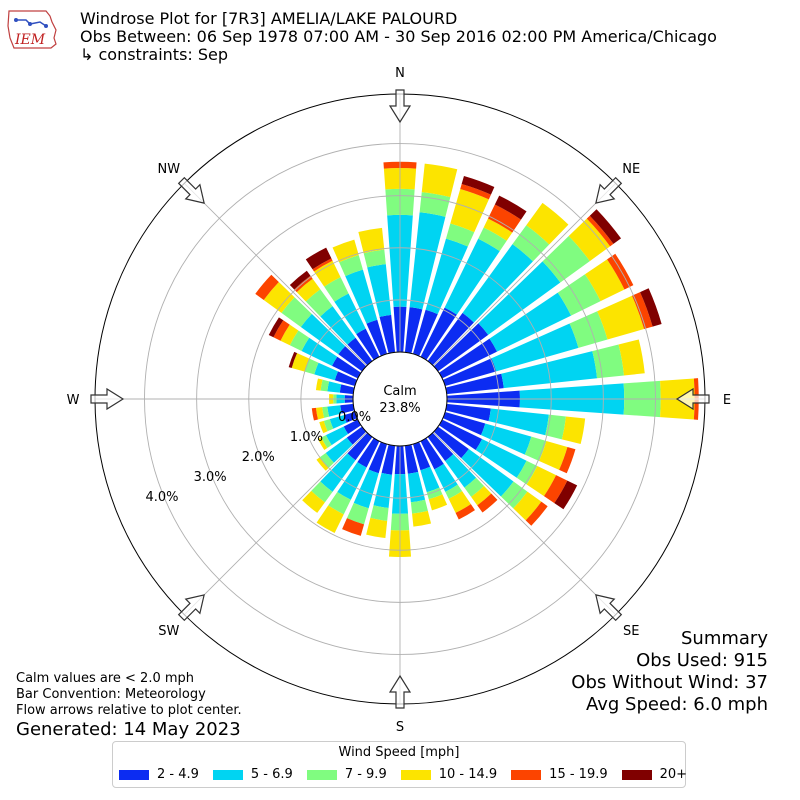 Image resolution: width=800 pixels, height=800 pixels. What do you see at coordinates (73, 400) in the screenshot?
I see `direction-label: W` at bounding box center [73, 400].